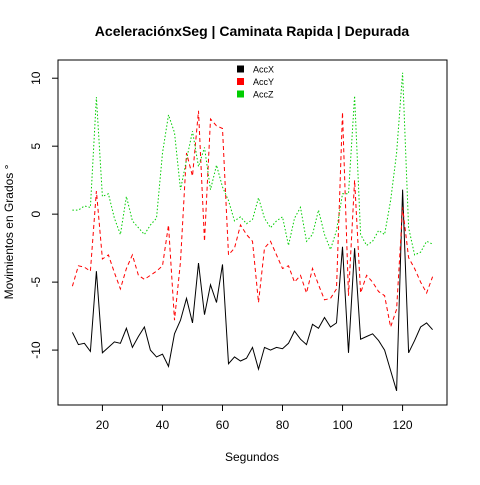 This screenshot has width=480, height=485. What do you see at coordinates (36, 78) in the screenshot?
I see `y-tick-label: 10` at bounding box center [36, 78].